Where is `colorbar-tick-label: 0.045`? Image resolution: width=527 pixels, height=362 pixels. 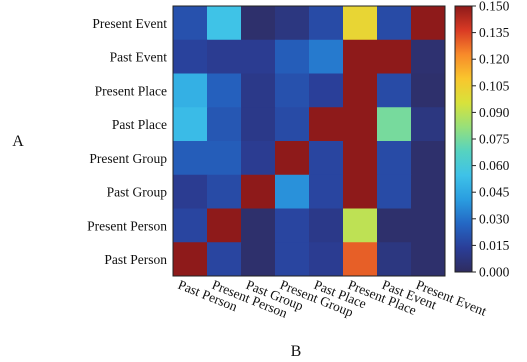
colorbar-tick-label: 0.045 is located at coordinates (494, 192).